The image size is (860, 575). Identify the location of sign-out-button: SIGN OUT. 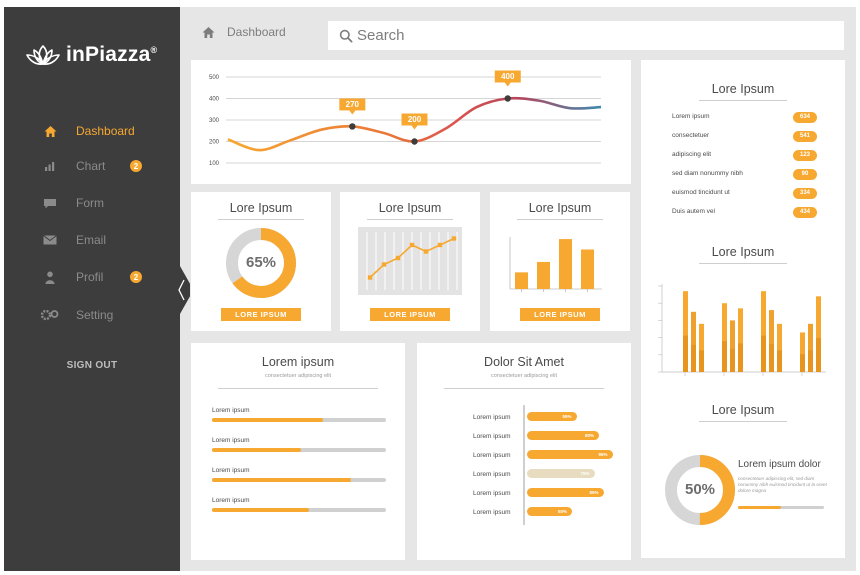
(92, 365).